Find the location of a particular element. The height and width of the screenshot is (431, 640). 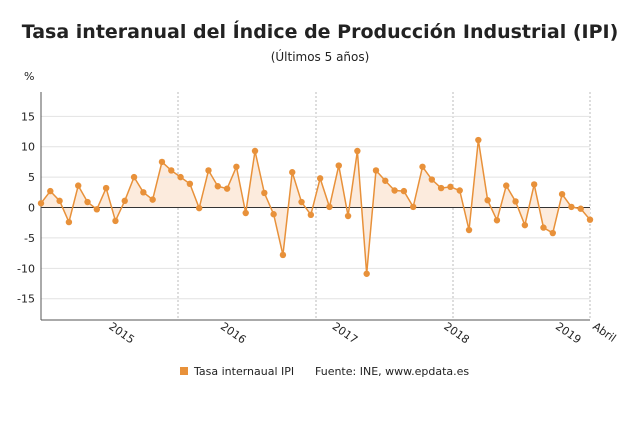

y-tick-label: -15 is located at coordinates (26, 299).